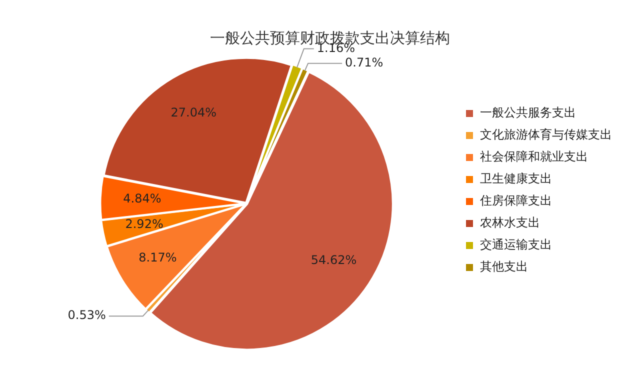  I want to click on legend-label: 一般公共服务支出, so click(528, 113).